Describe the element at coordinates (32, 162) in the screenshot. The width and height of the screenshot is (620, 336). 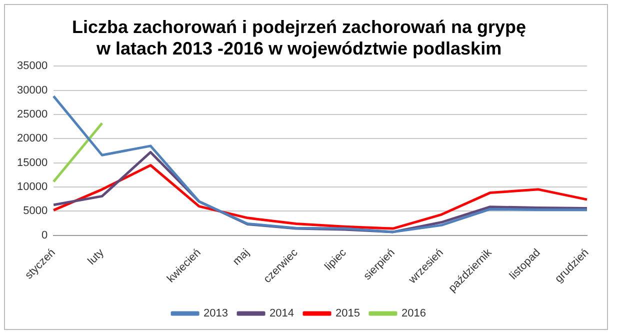
I see `y-tick-label: 15000` at that location.